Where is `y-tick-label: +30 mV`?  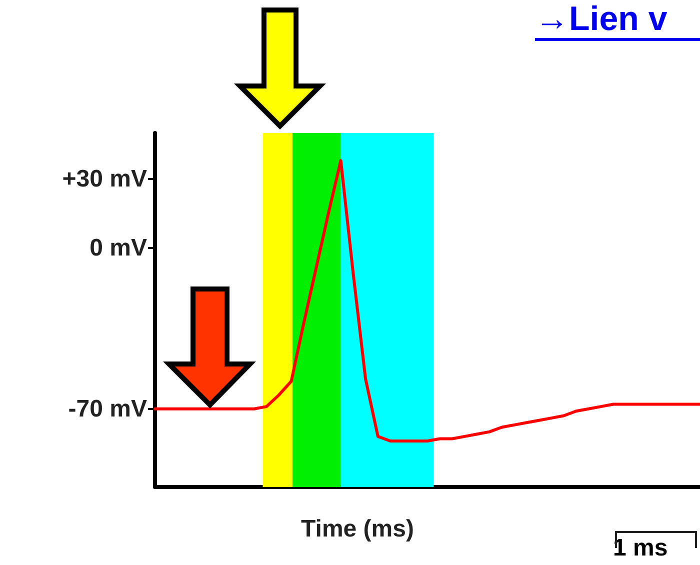
y-tick-label: +30 mV is located at coordinates (104, 178).